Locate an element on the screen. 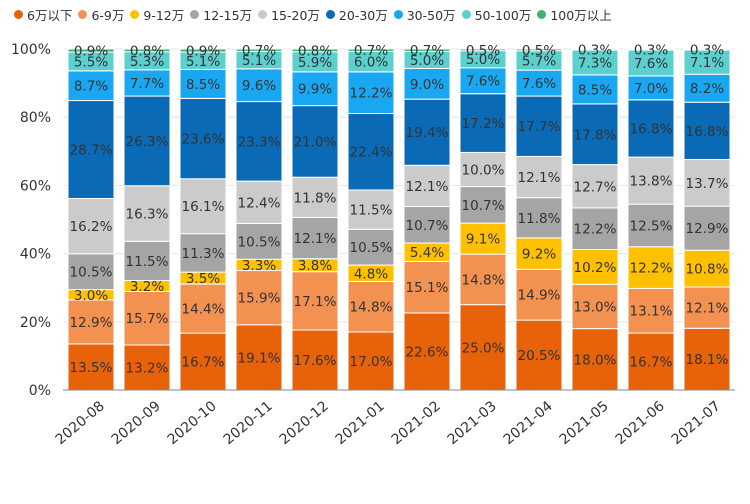  legend-item: 20-30万 is located at coordinates (356, 14).